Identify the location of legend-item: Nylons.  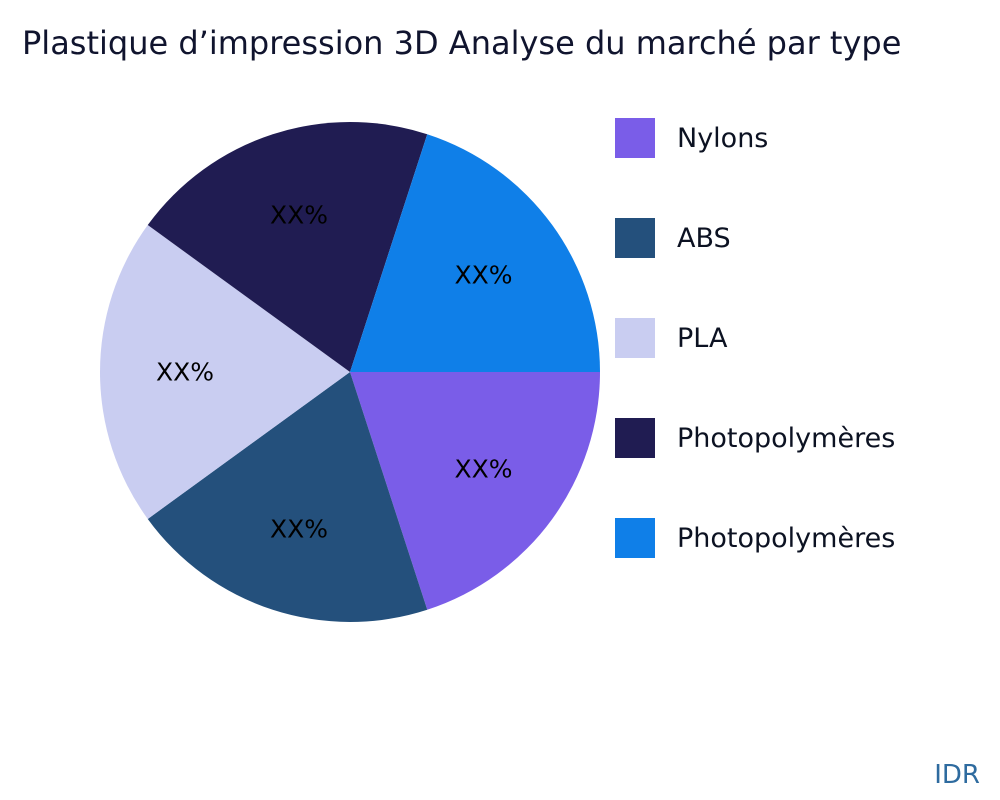
(755, 138).